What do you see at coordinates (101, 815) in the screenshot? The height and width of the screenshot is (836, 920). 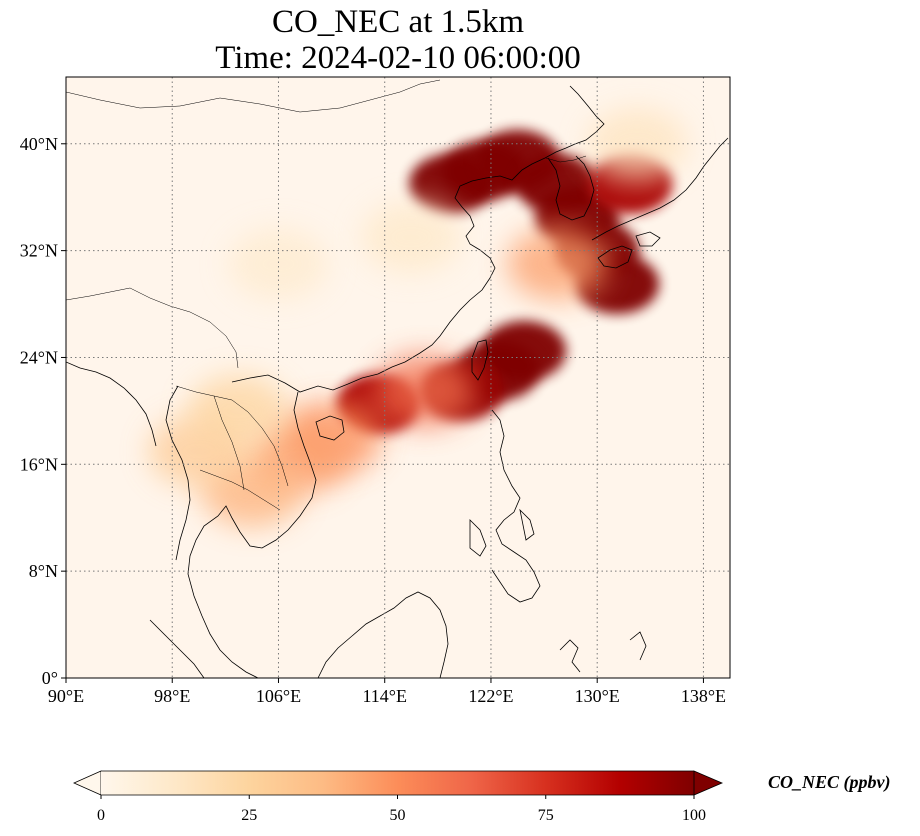 I see `colorbar-tick-label-0: 0` at bounding box center [101, 815].